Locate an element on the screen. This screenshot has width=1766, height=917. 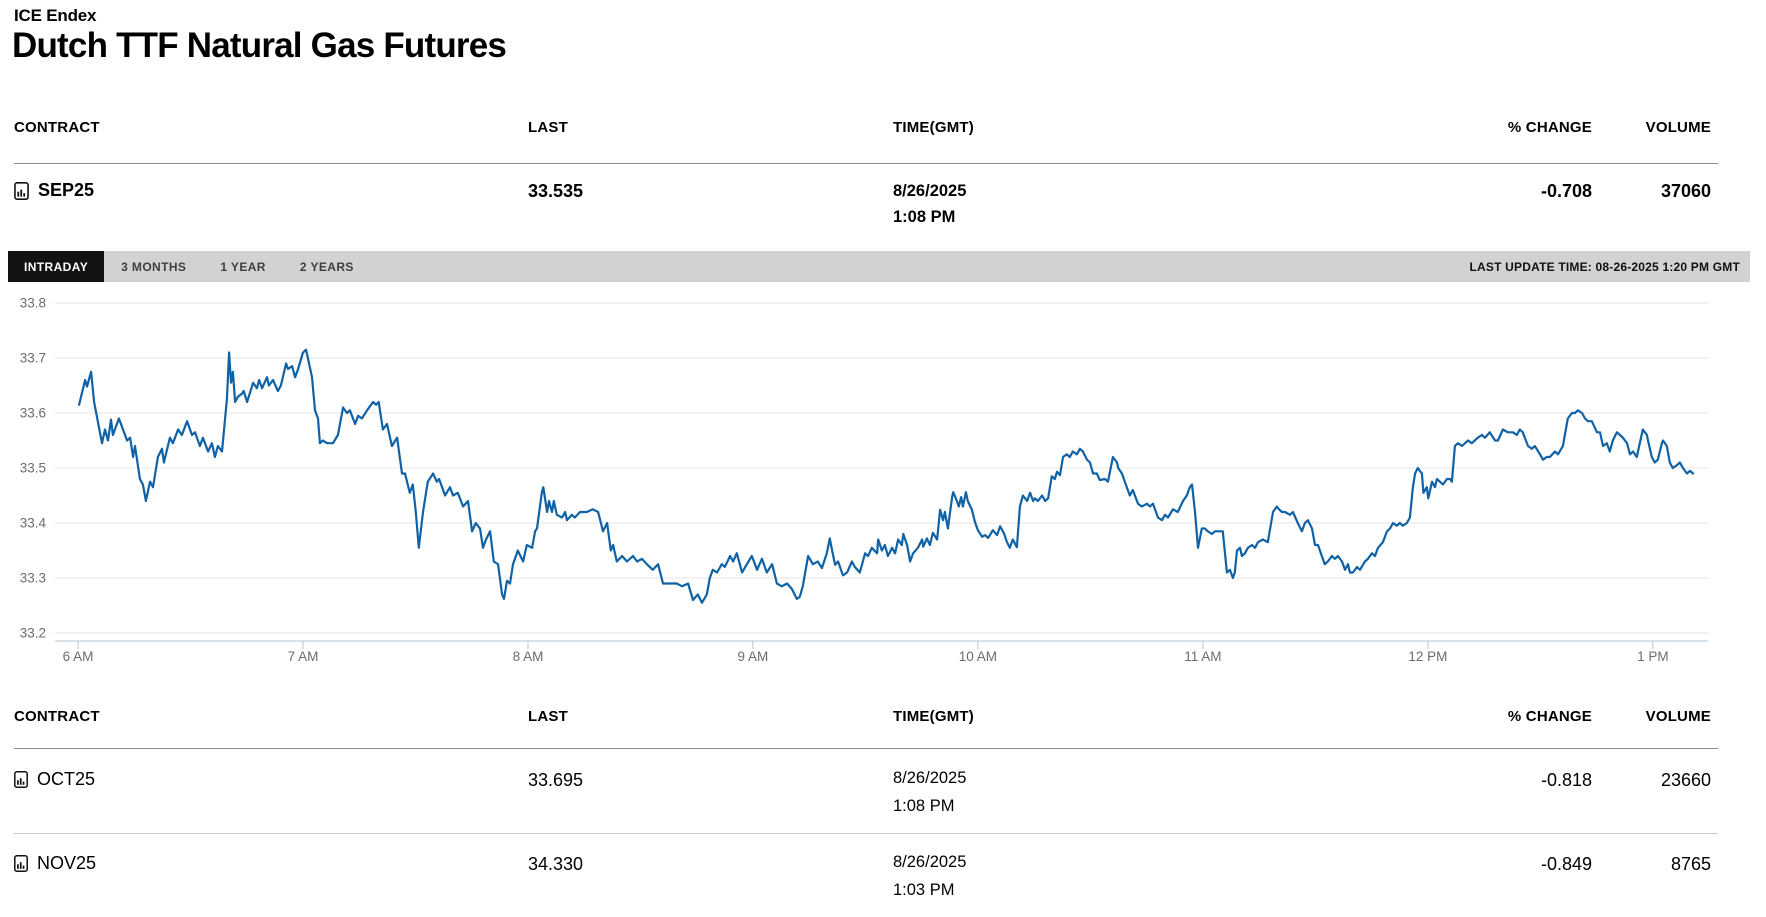
svg-text: 6 AM is located at coordinates (78, 656).